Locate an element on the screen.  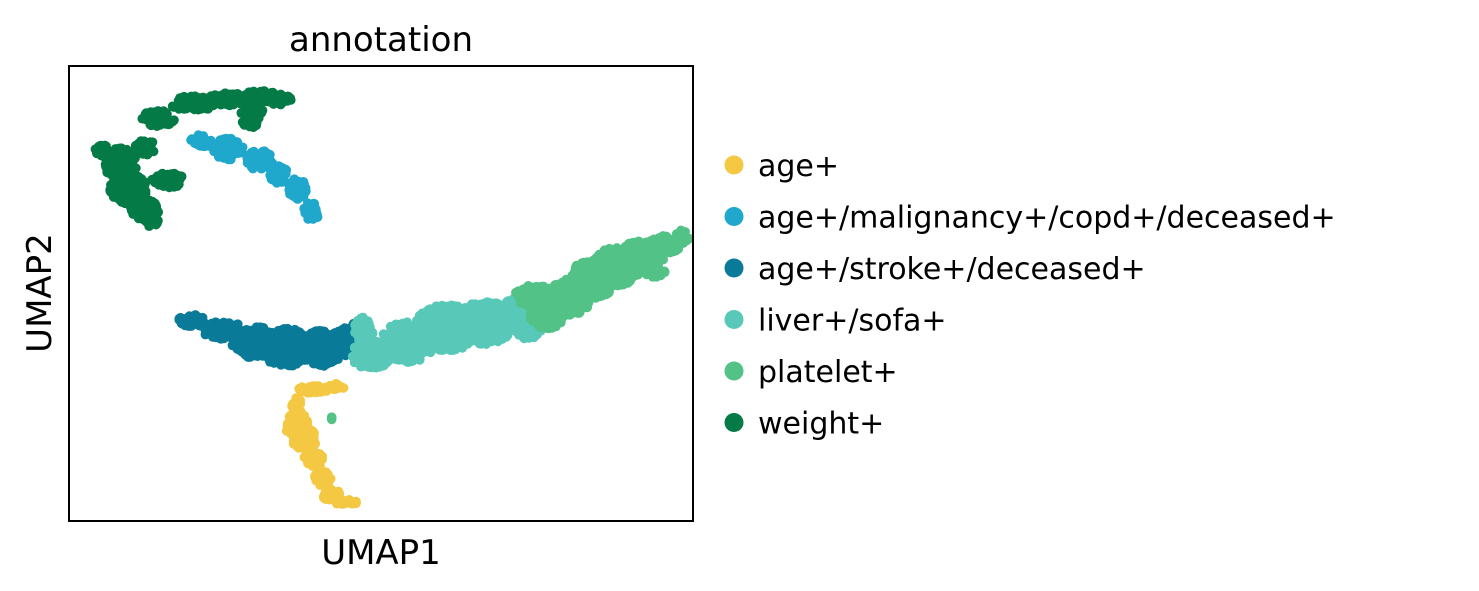
legend-item: liver+/sofa+ is located at coordinates (835, 321).